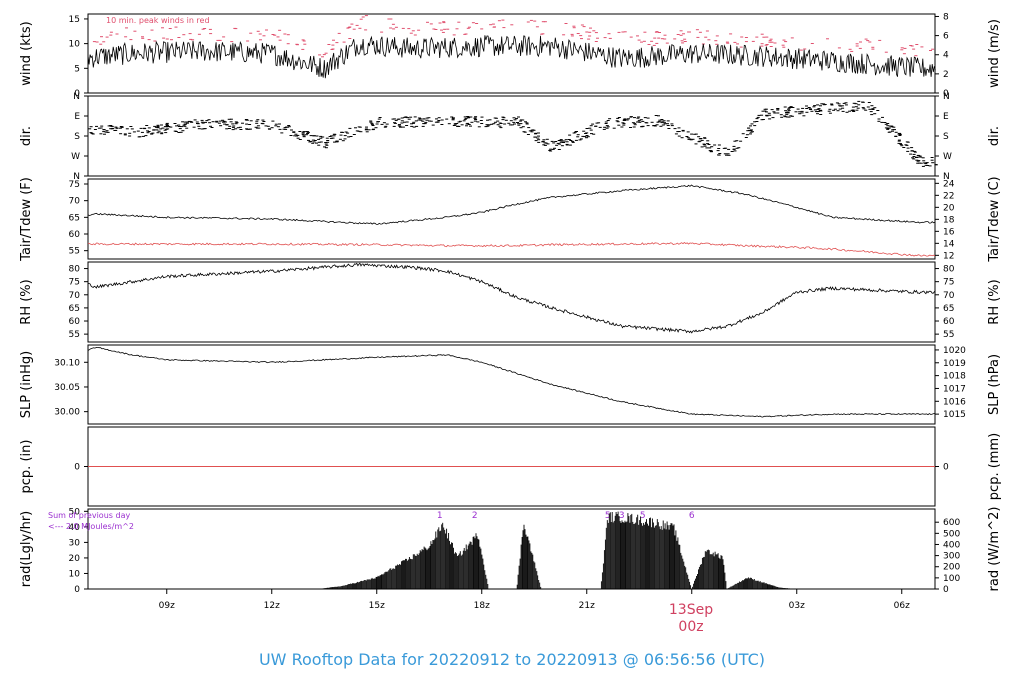  Describe the element at coordinates (75, 157) in the screenshot. I see `dir-tick-label-left: W` at that location.